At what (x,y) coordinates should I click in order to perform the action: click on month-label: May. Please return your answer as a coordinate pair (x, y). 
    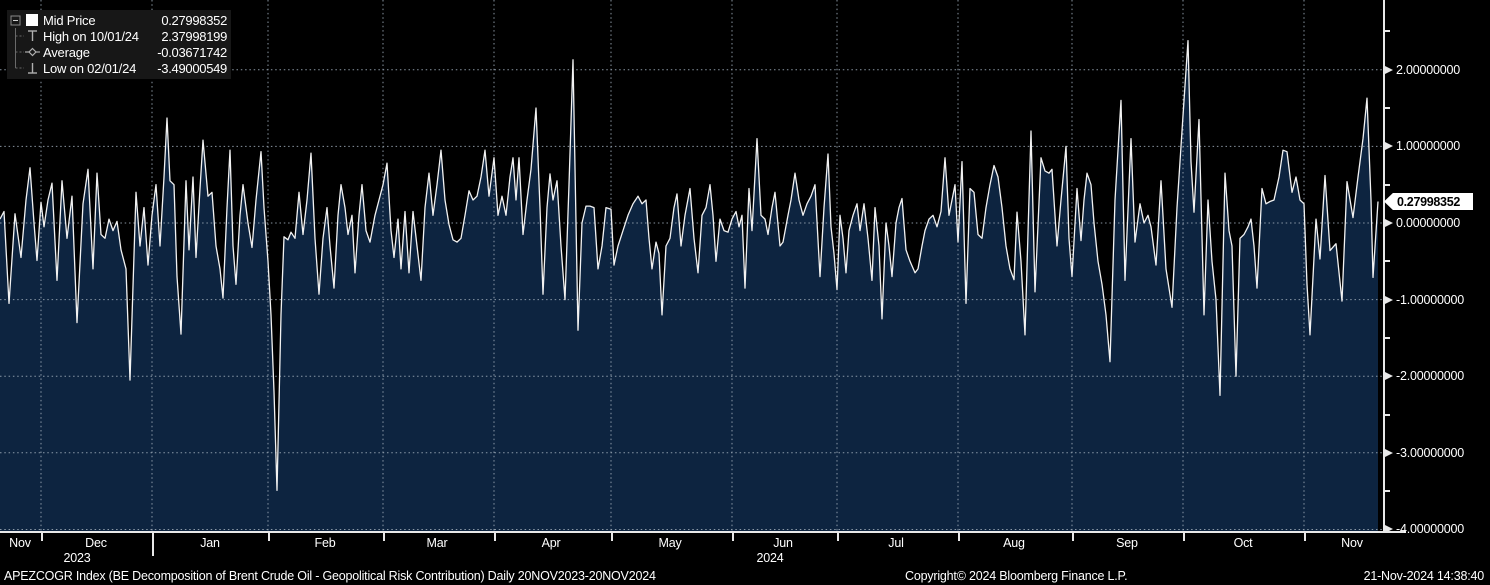
    Looking at the image, I should click on (670, 543).